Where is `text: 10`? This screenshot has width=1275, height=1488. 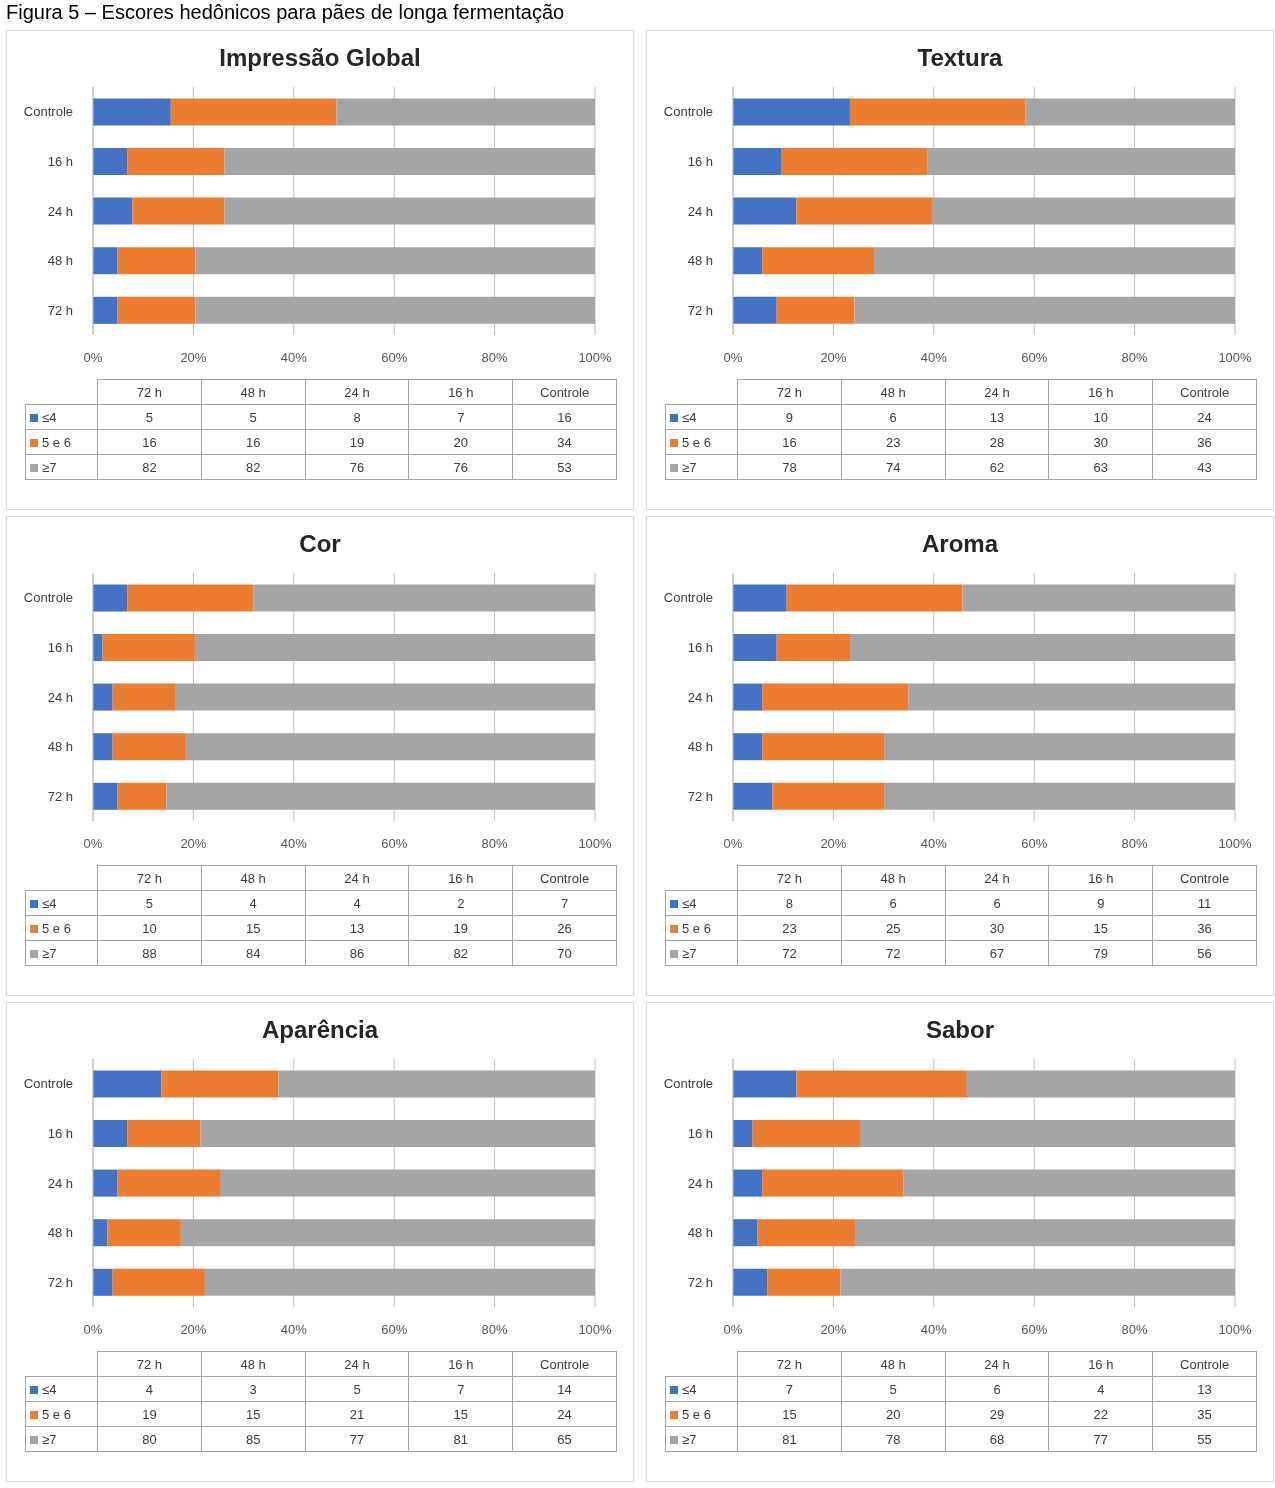 text: 10 is located at coordinates (149, 928).